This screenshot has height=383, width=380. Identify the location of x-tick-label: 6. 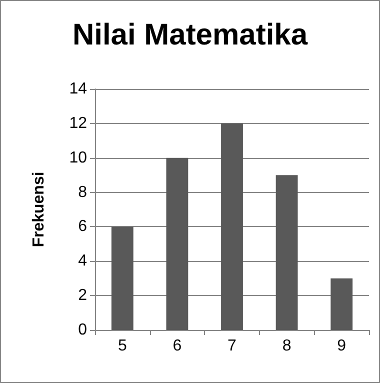
(177, 346).